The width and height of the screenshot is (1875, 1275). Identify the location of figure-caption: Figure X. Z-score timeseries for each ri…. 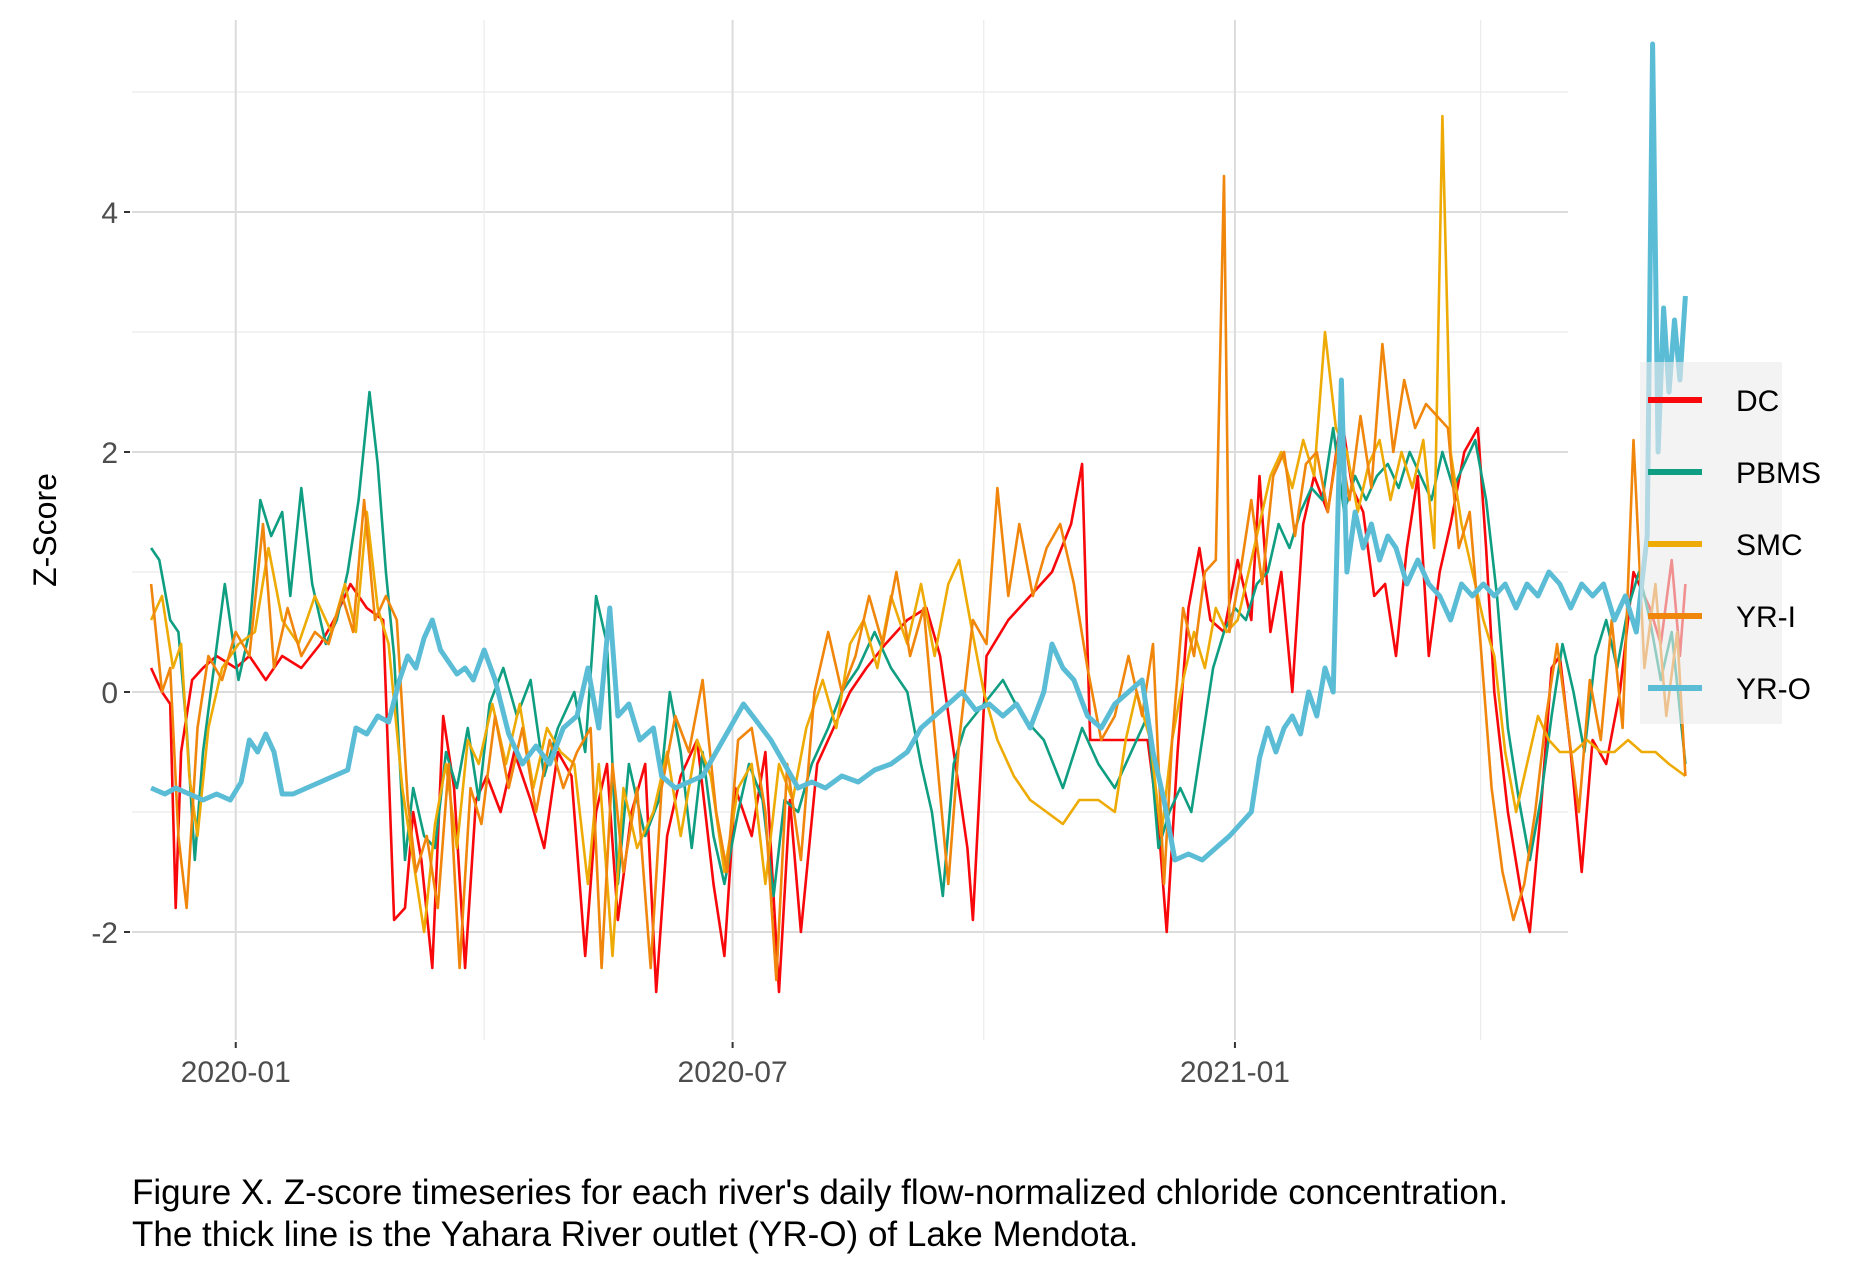
(820, 1214).